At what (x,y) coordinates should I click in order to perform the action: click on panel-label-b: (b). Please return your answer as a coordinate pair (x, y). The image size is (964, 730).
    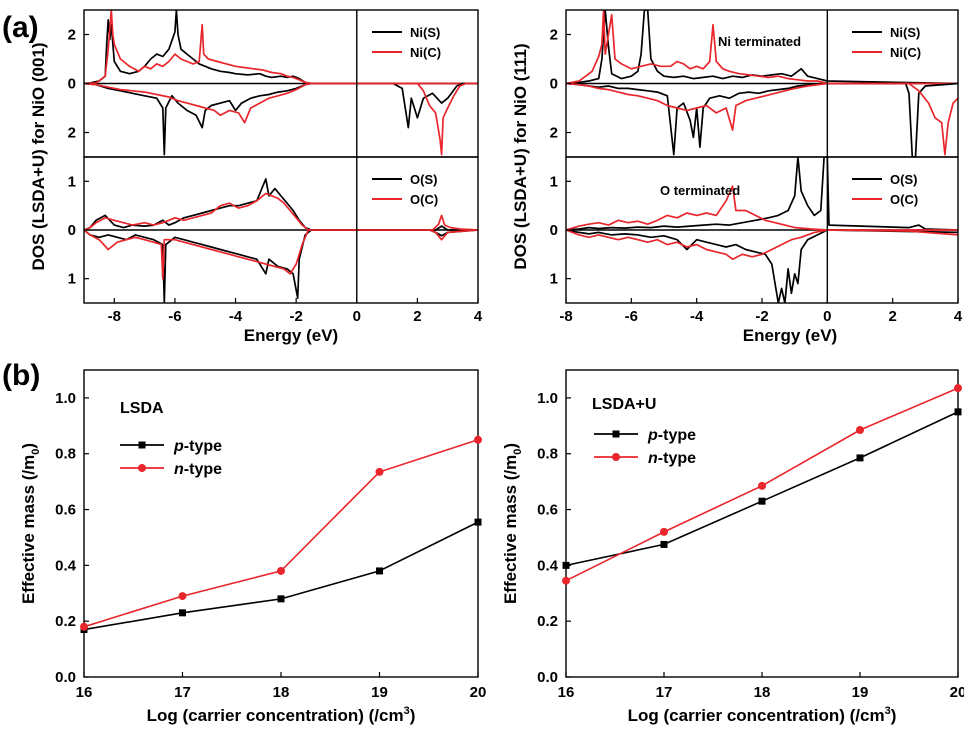
    Looking at the image, I should click on (21, 375).